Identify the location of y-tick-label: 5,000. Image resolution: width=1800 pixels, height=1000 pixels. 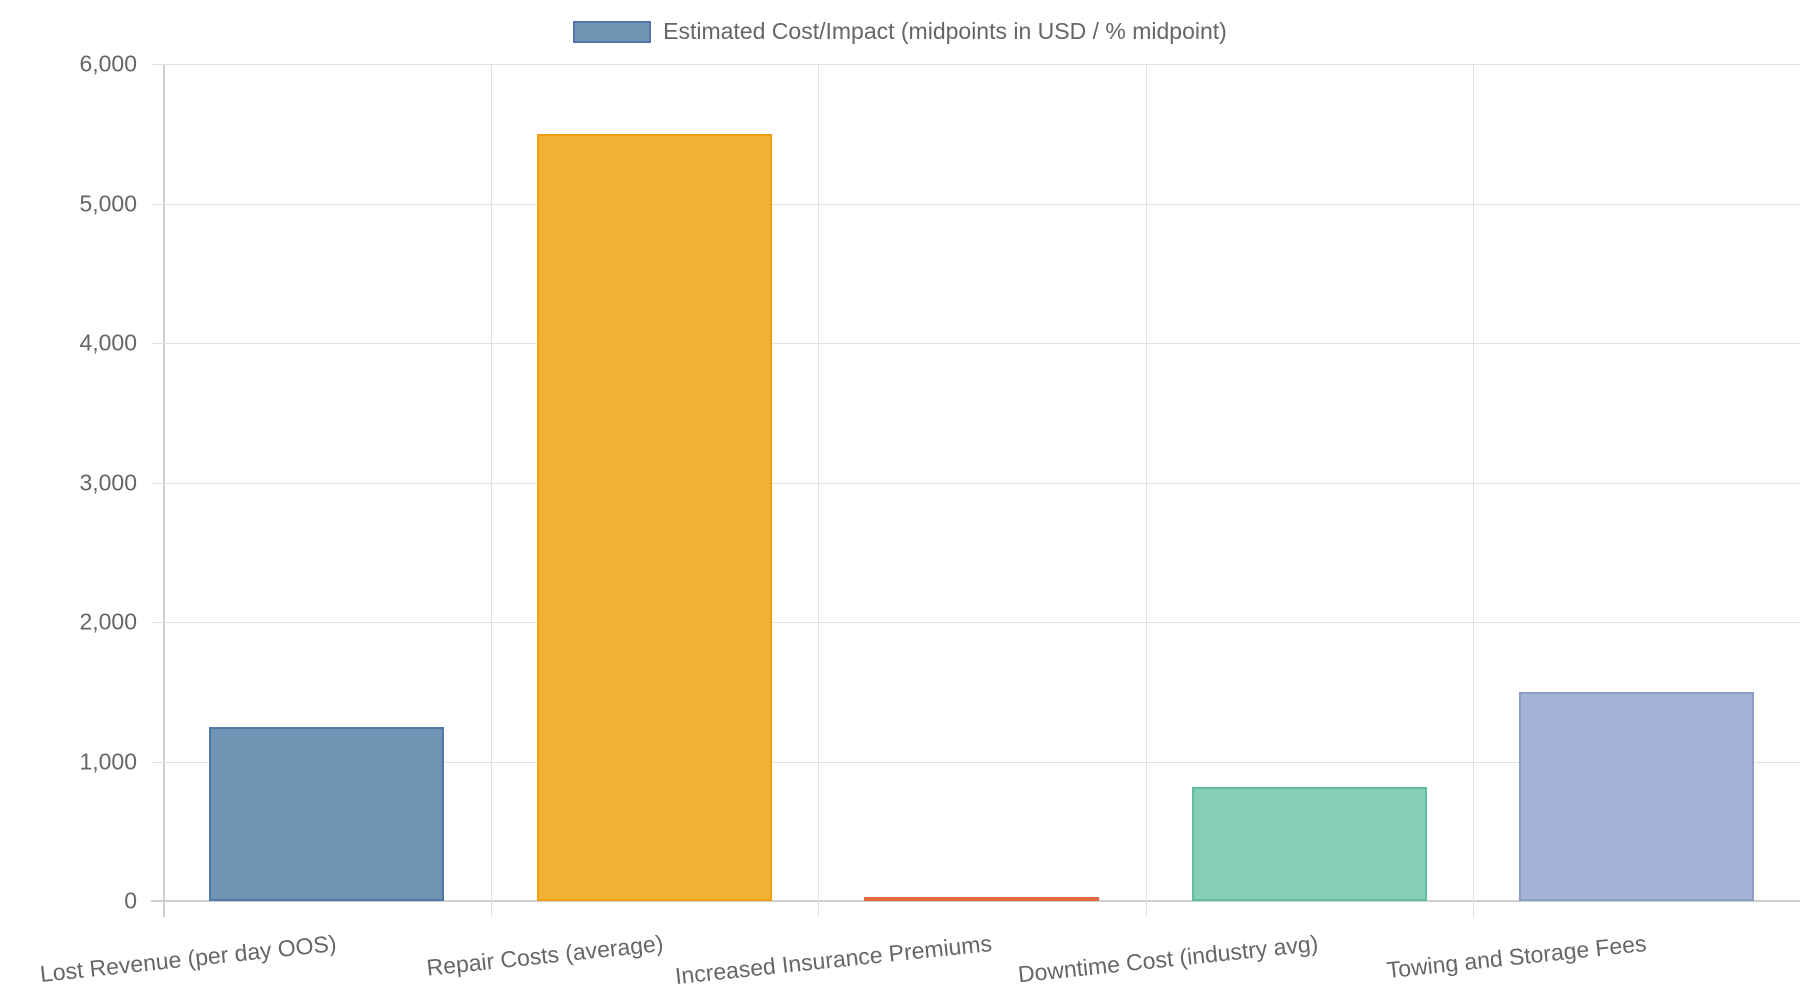
(108, 203).